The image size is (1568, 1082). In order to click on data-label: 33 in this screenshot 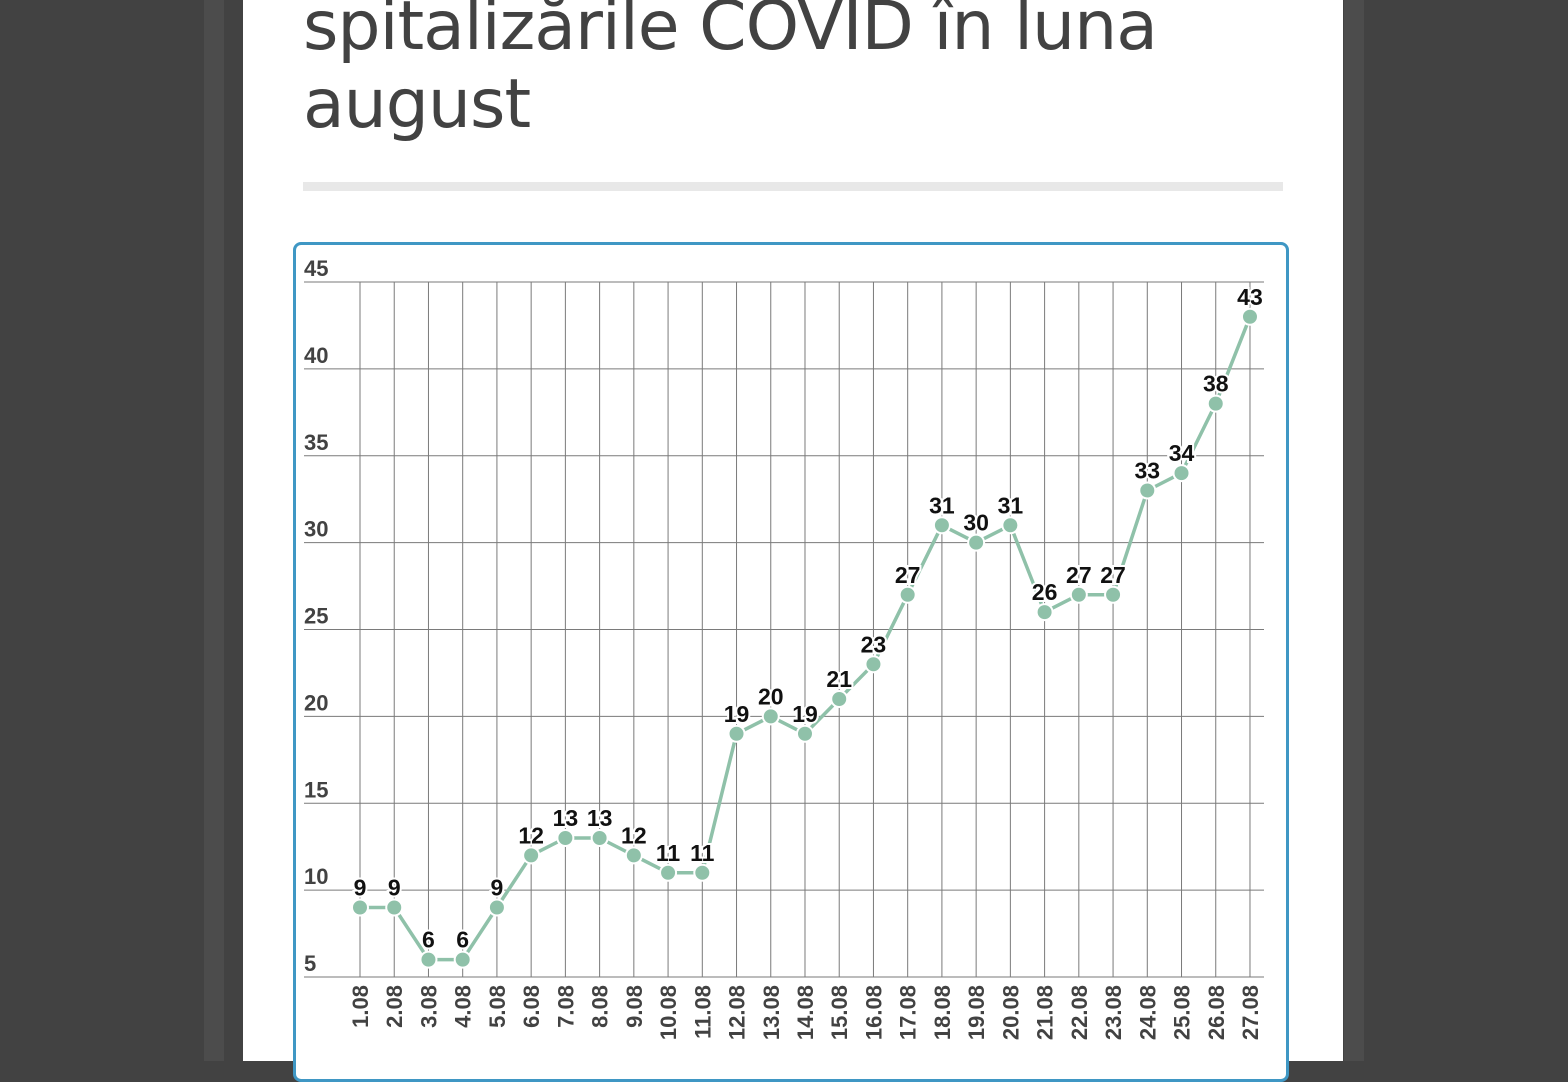, I will do `click(1147, 471)`.